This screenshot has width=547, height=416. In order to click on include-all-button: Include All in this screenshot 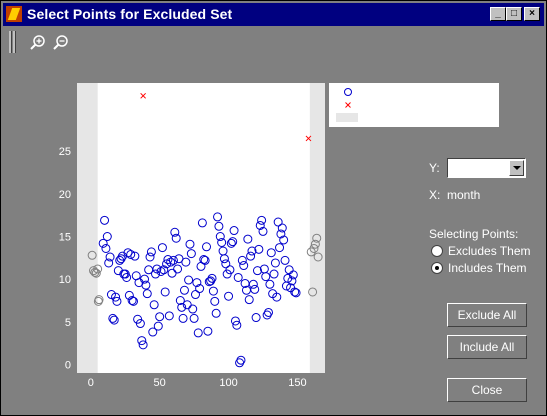, I will do `click(487, 347)`.